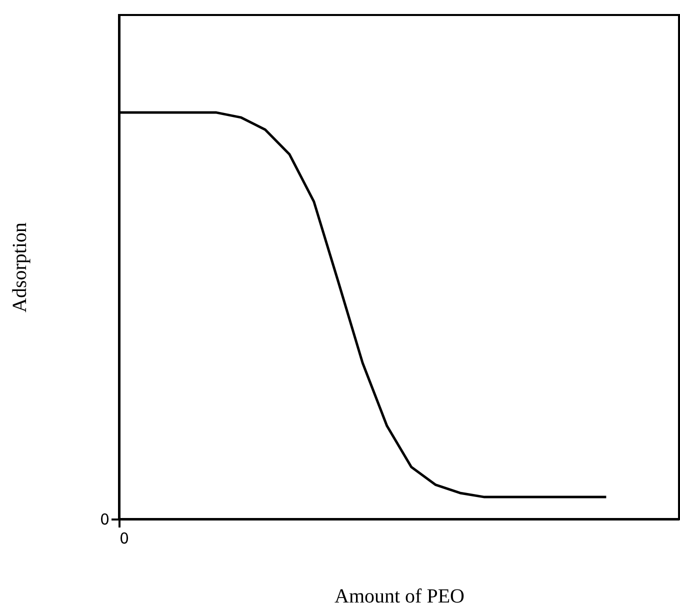 The width and height of the screenshot is (680, 604). Describe the element at coordinates (125, 539) in the screenshot. I see `text: 0` at that location.